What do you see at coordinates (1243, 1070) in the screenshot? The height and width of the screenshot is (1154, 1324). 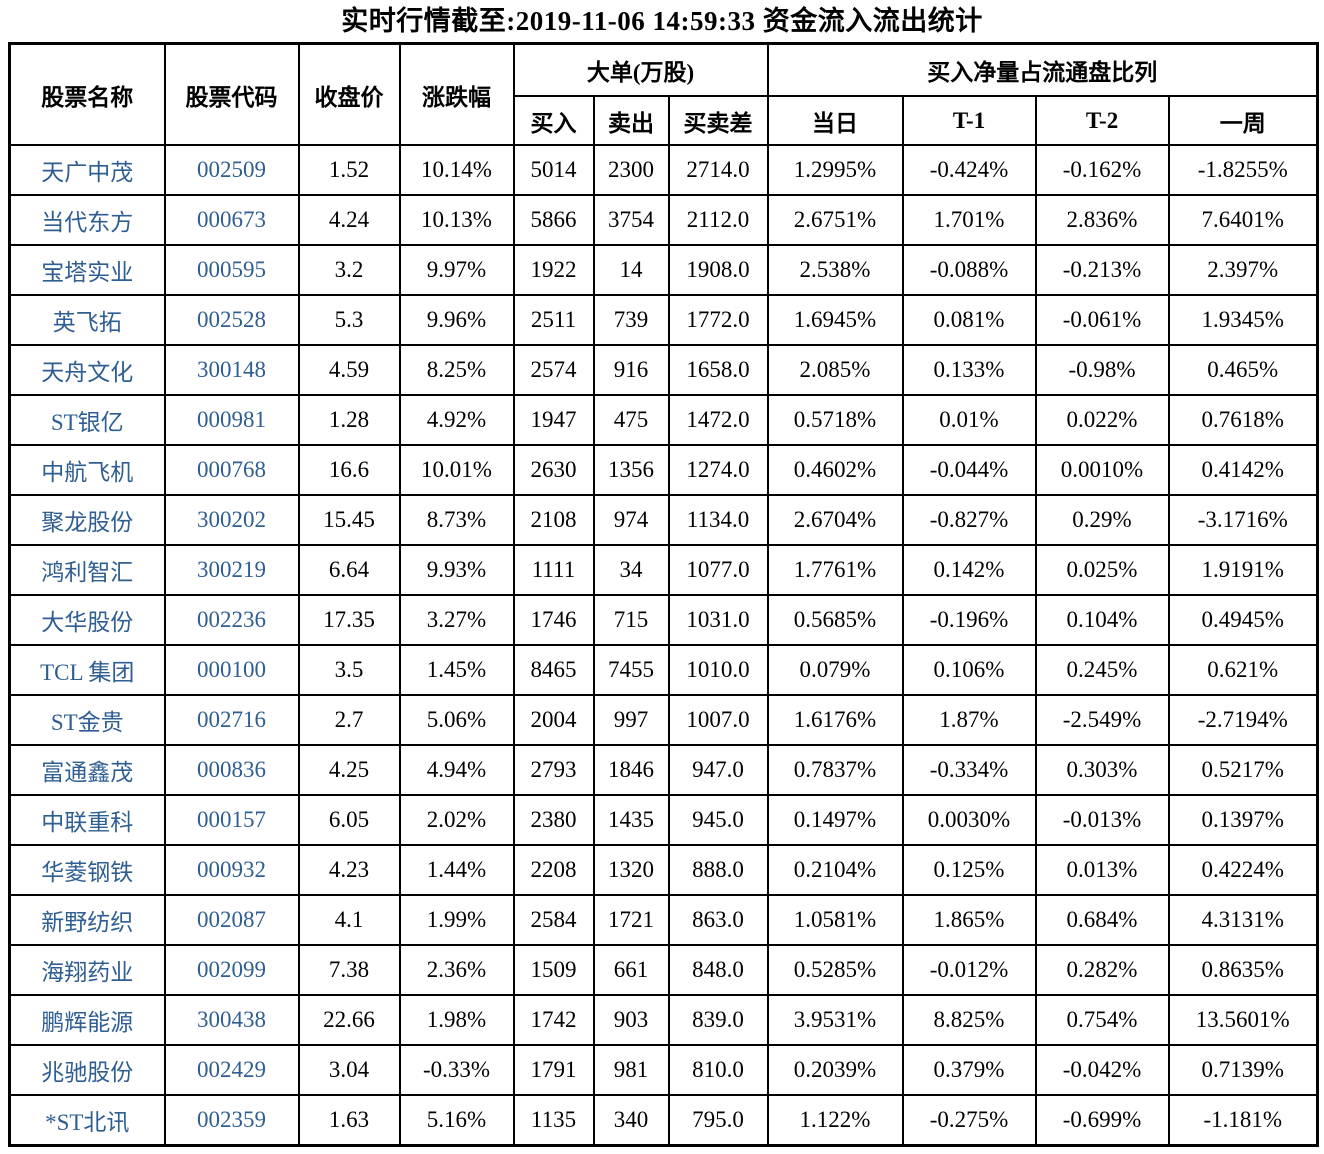 I see `ratio-week-cell: 0.7139%` at bounding box center [1243, 1070].